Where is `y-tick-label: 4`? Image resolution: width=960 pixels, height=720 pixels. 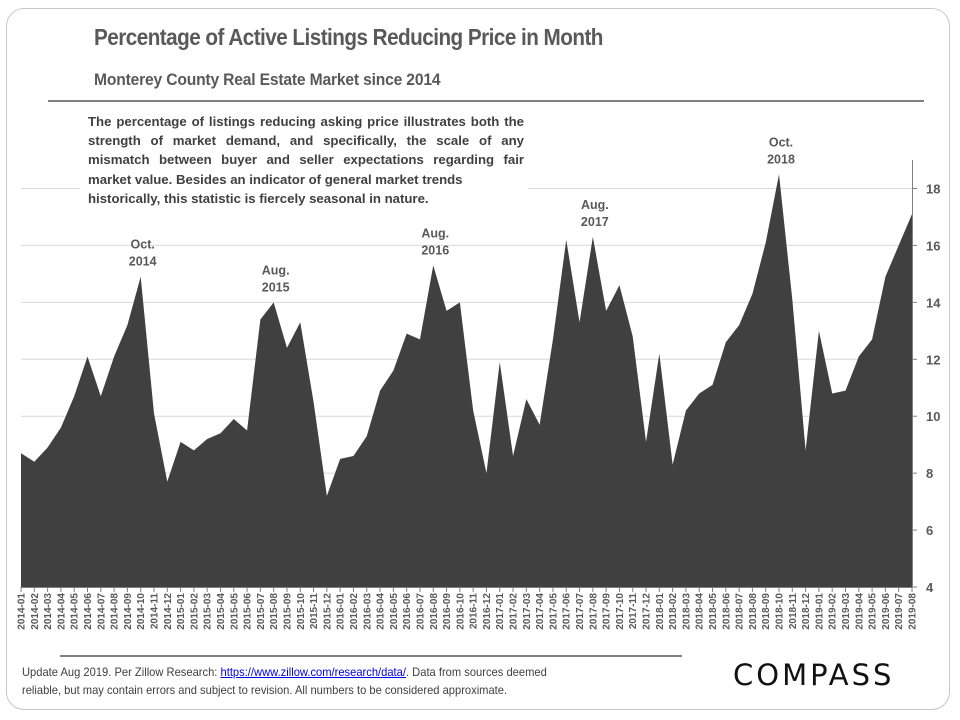
y-tick-label: 4 is located at coordinates (930, 587).